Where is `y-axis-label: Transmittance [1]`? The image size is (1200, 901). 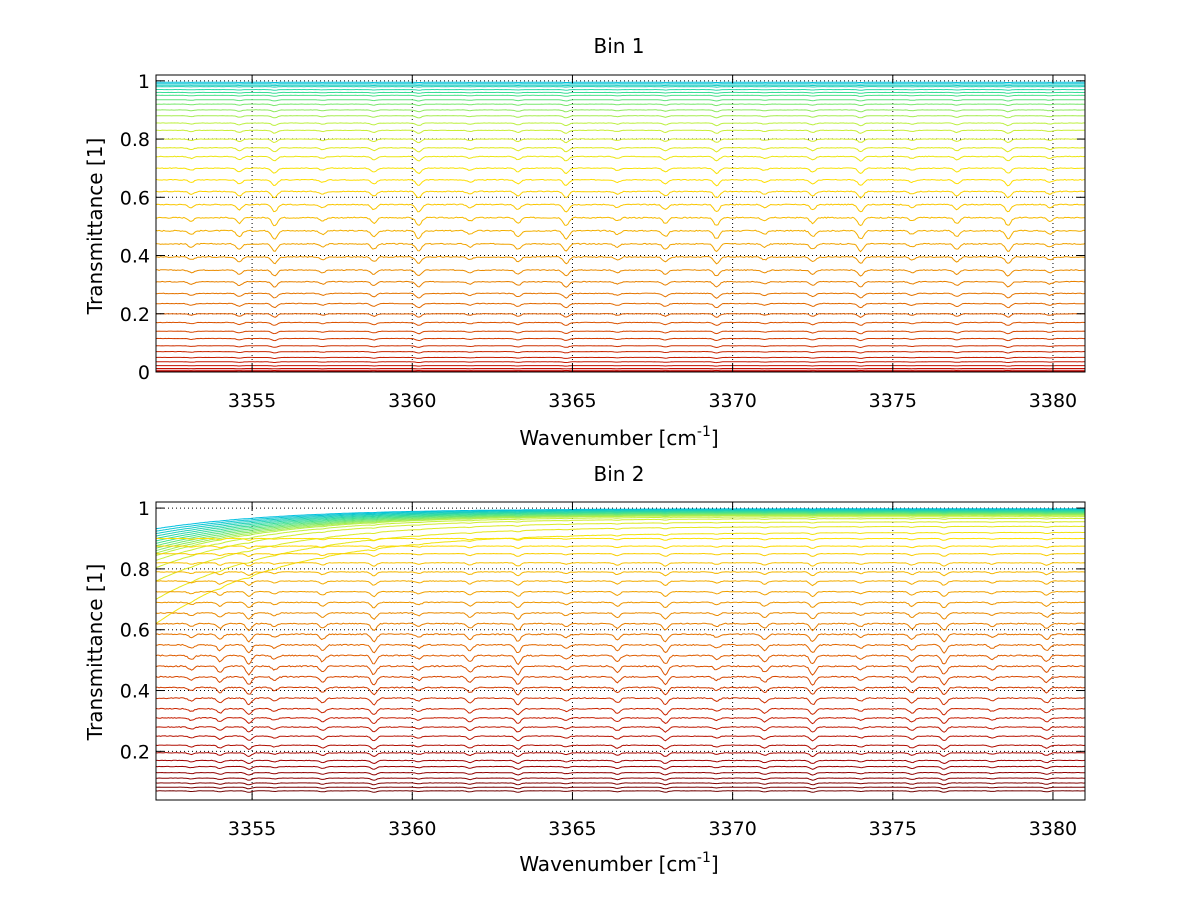 y-axis-label: Transmittance [1] is located at coordinates (95, 227).